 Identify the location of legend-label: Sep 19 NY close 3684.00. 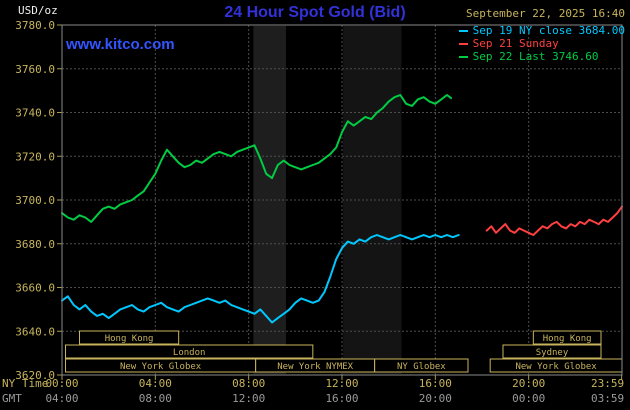
(548, 30).